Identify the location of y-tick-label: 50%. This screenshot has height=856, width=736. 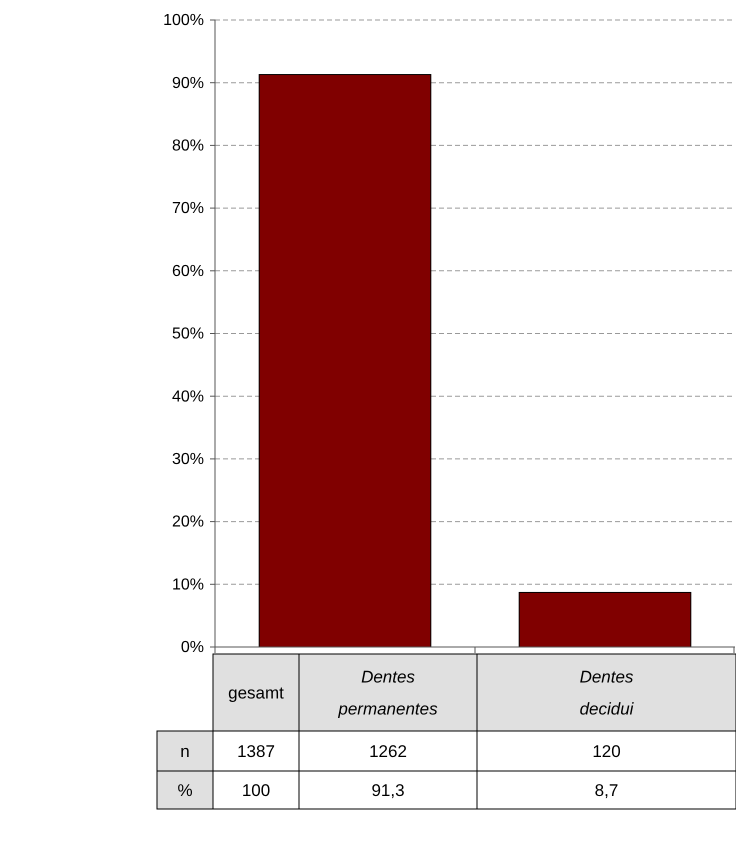
(188, 334).